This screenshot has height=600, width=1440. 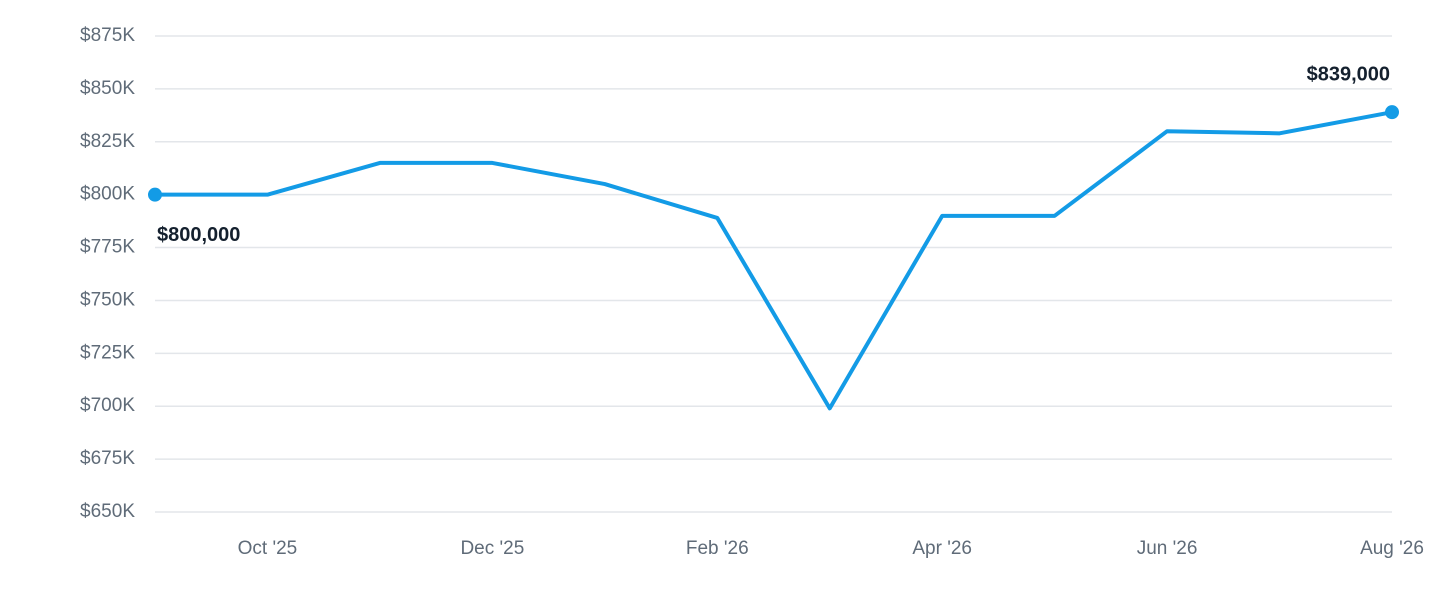 What do you see at coordinates (107, 141) in the screenshot?
I see `y-tick-label: $825K` at bounding box center [107, 141].